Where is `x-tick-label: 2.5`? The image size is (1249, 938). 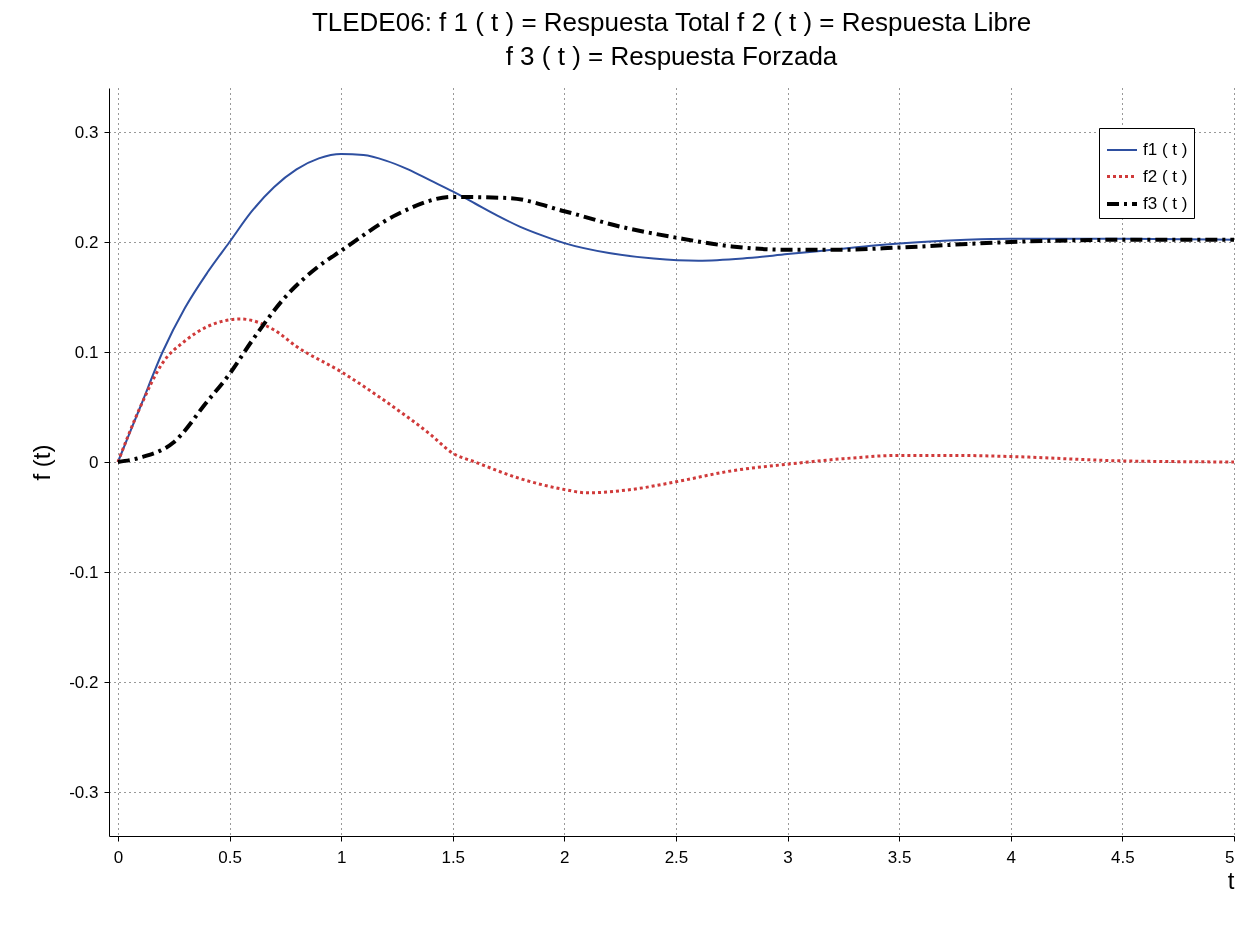
x-tick-label: 2.5 is located at coordinates (676, 857).